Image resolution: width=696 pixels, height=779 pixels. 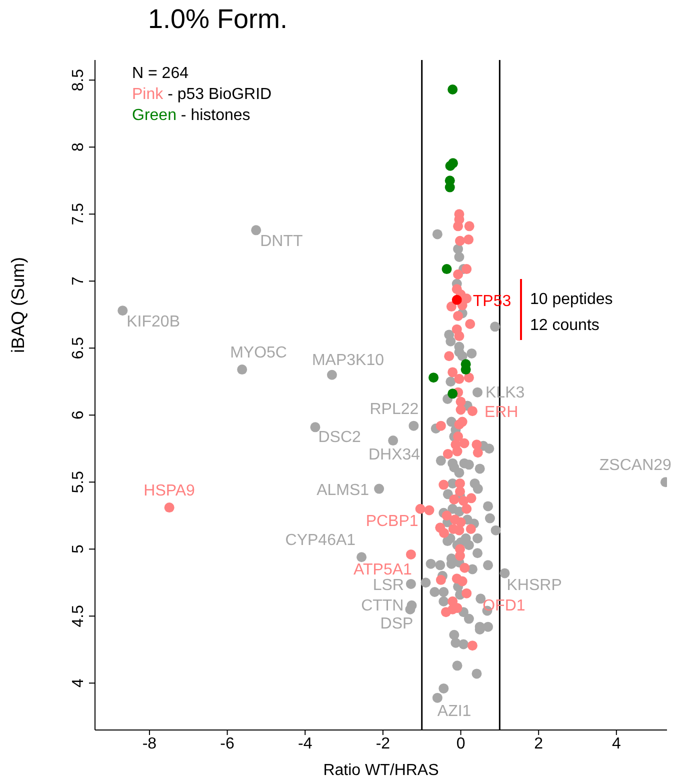 What do you see at coordinates (218, 19) in the screenshot?
I see `chart-title: 1.0% Form.` at bounding box center [218, 19].